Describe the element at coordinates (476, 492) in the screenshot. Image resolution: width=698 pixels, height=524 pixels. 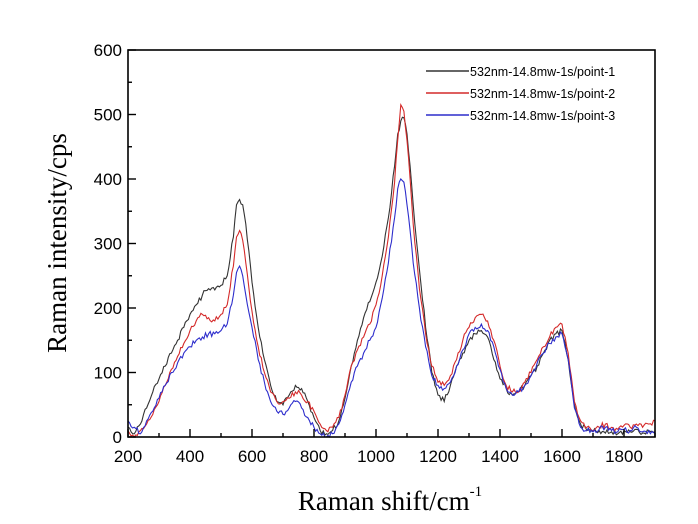
I see `x-axis-title-superscript: -1` at that location.